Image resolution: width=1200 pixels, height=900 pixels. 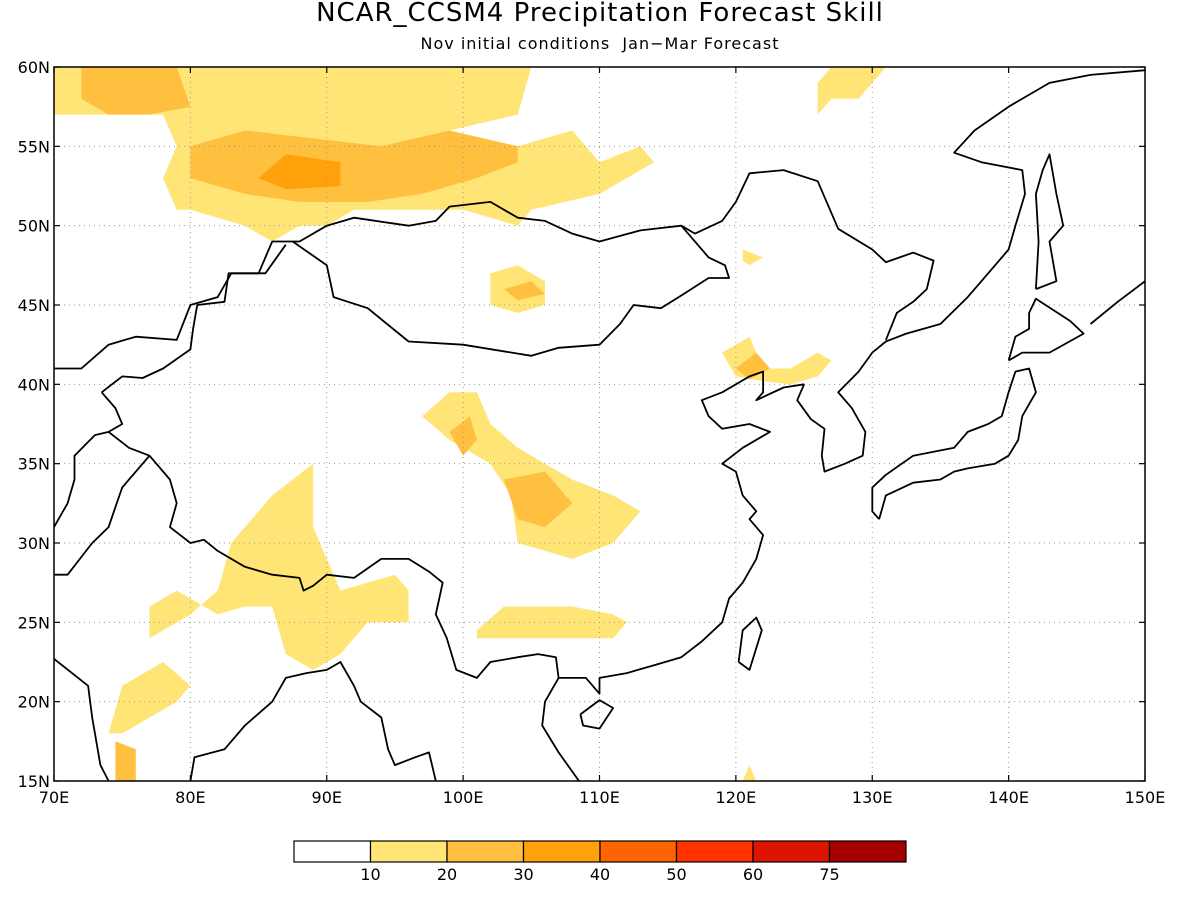 What do you see at coordinates (34, 702) in the screenshot?
I see `lat-tick-label: 20N` at bounding box center [34, 702].